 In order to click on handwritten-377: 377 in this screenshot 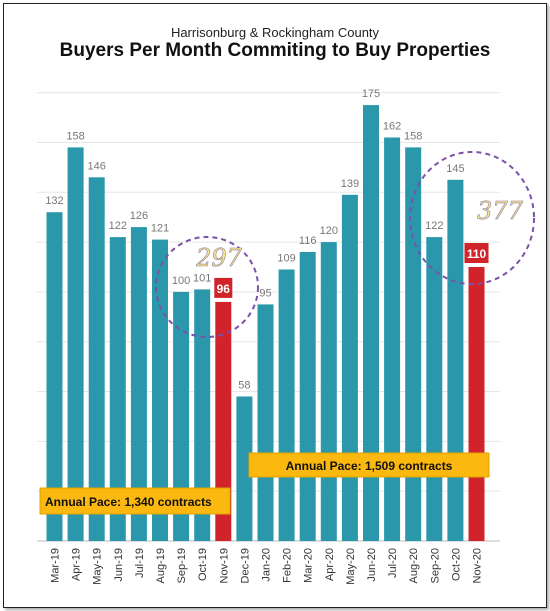, I will do `click(500, 211)`.